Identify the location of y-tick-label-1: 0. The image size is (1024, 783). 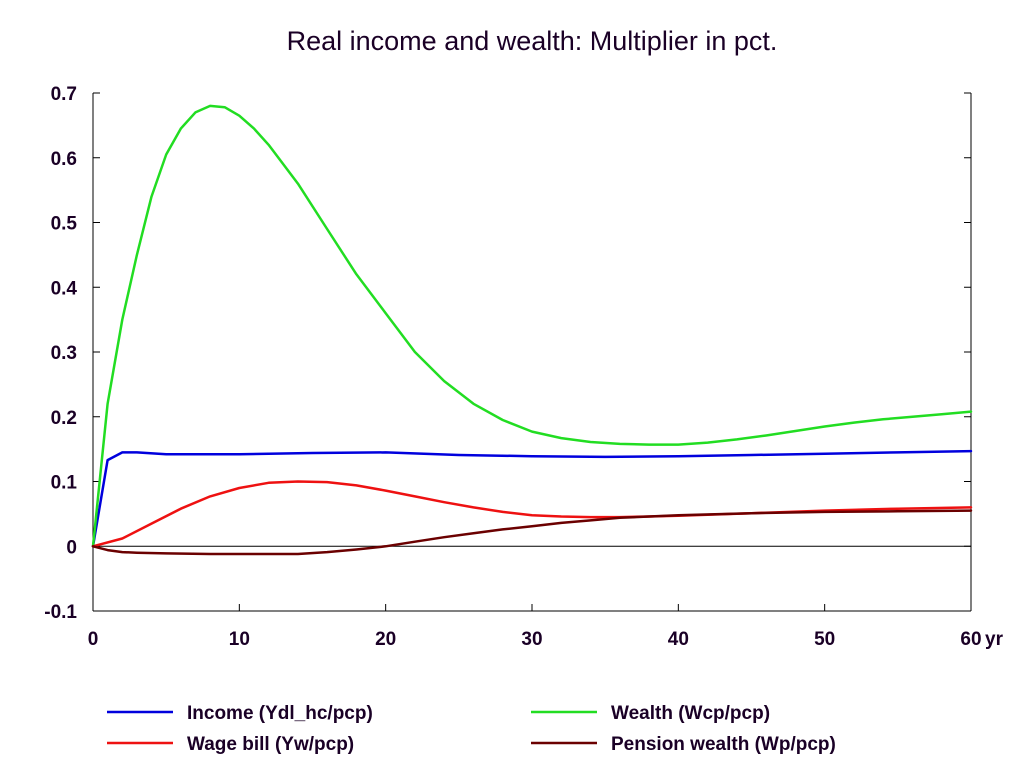
(71, 547).